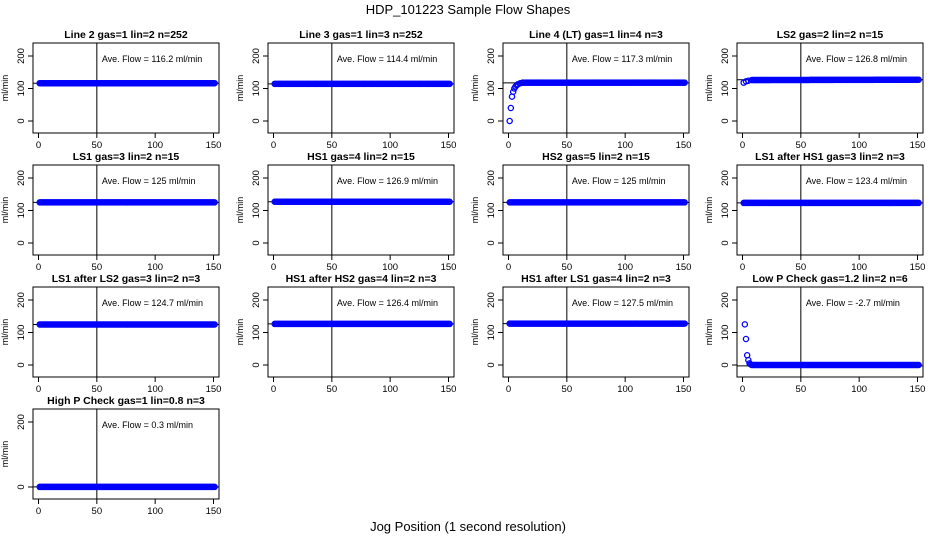  What do you see at coordinates (126, 157) in the screenshot?
I see `panel-title: LS1 gas=3 lin=2 n=15` at bounding box center [126, 157].